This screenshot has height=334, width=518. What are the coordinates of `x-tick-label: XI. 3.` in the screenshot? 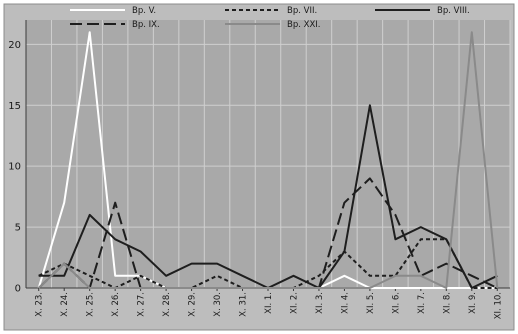 It's located at (320, 303).